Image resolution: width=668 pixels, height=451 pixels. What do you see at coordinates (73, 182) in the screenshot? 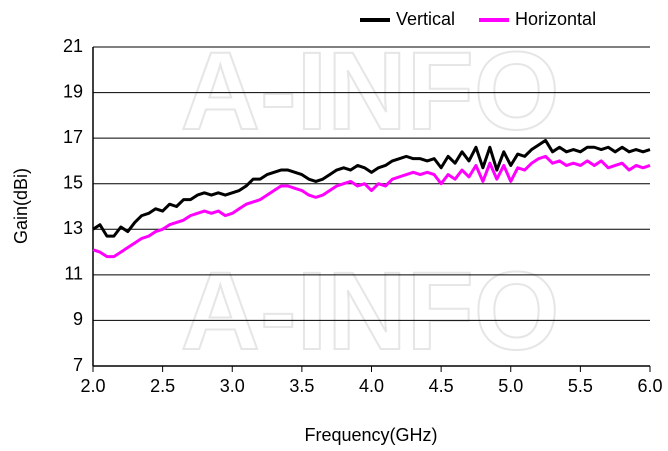
I see `y-tick-label: 15` at bounding box center [73, 182].